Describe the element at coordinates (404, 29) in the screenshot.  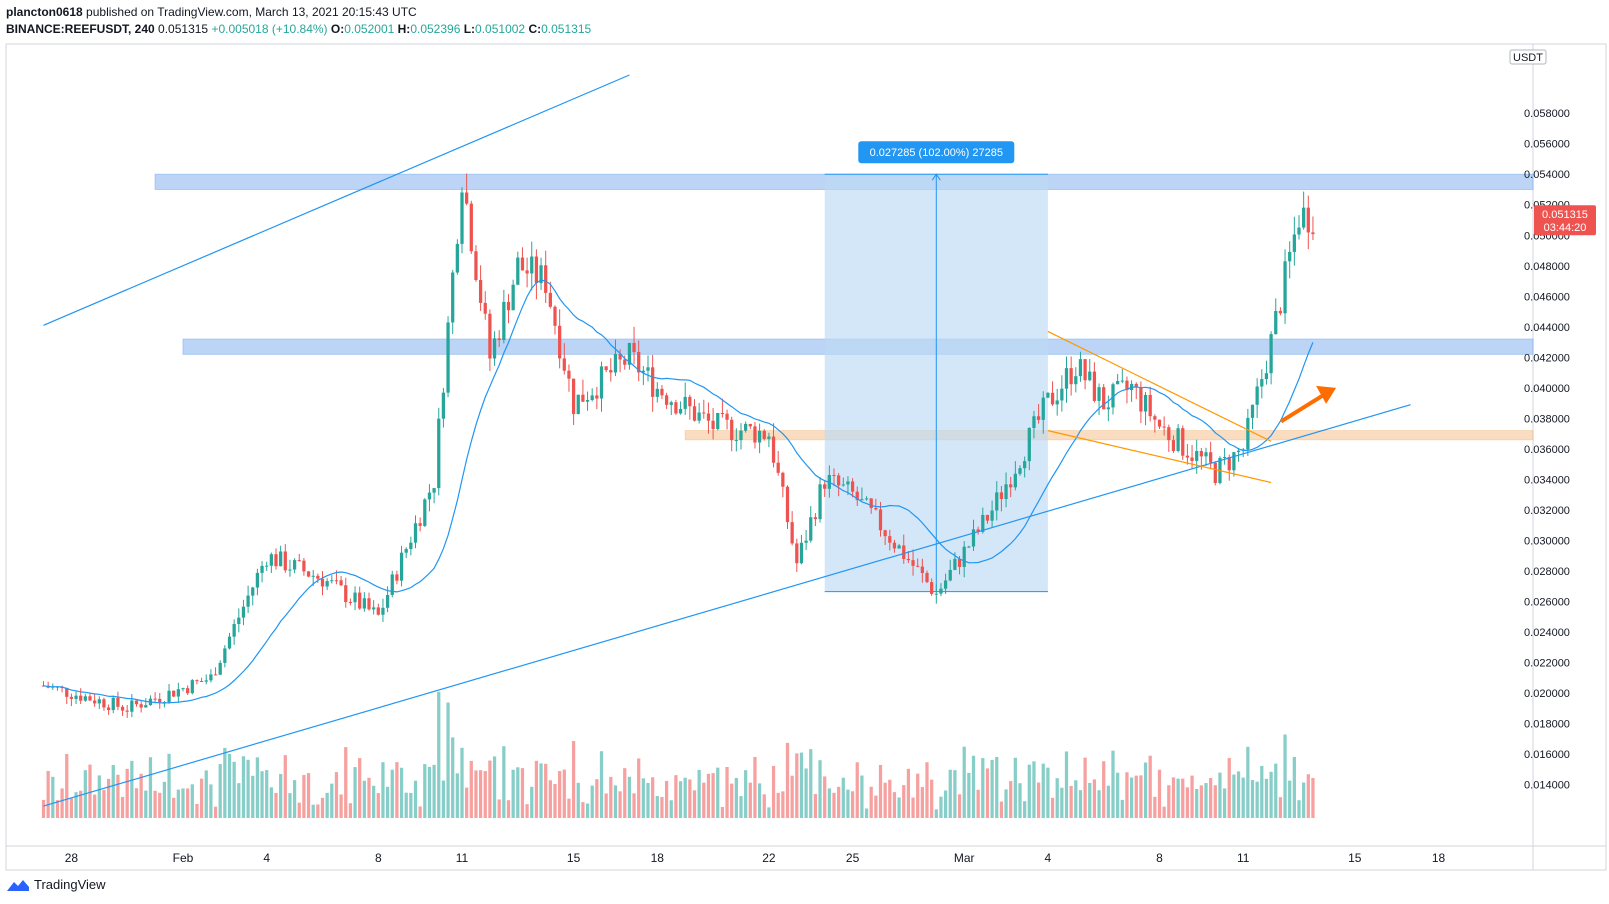
I see `high-label: H:` at that location.